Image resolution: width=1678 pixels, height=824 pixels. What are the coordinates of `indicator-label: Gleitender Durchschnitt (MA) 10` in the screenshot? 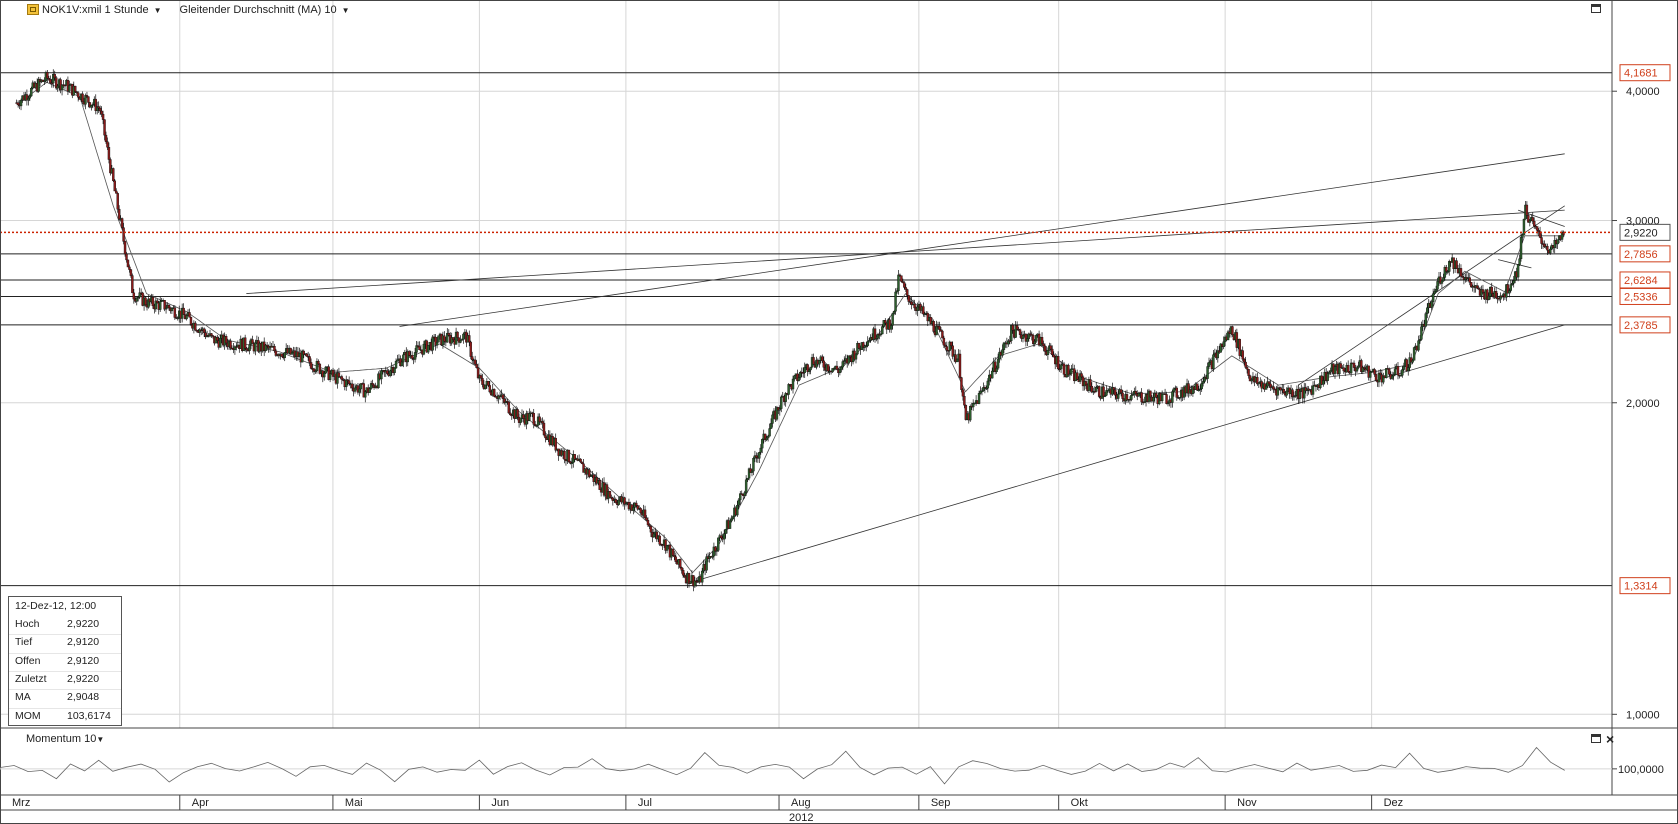 It's located at (258, 10).